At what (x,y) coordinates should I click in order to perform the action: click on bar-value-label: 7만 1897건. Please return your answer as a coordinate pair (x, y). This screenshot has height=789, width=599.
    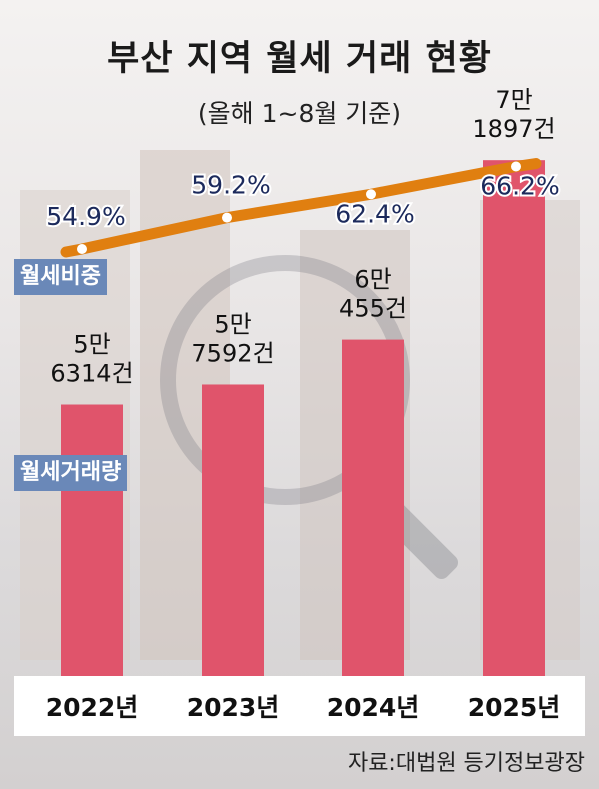
    Looking at the image, I should click on (513, 114).